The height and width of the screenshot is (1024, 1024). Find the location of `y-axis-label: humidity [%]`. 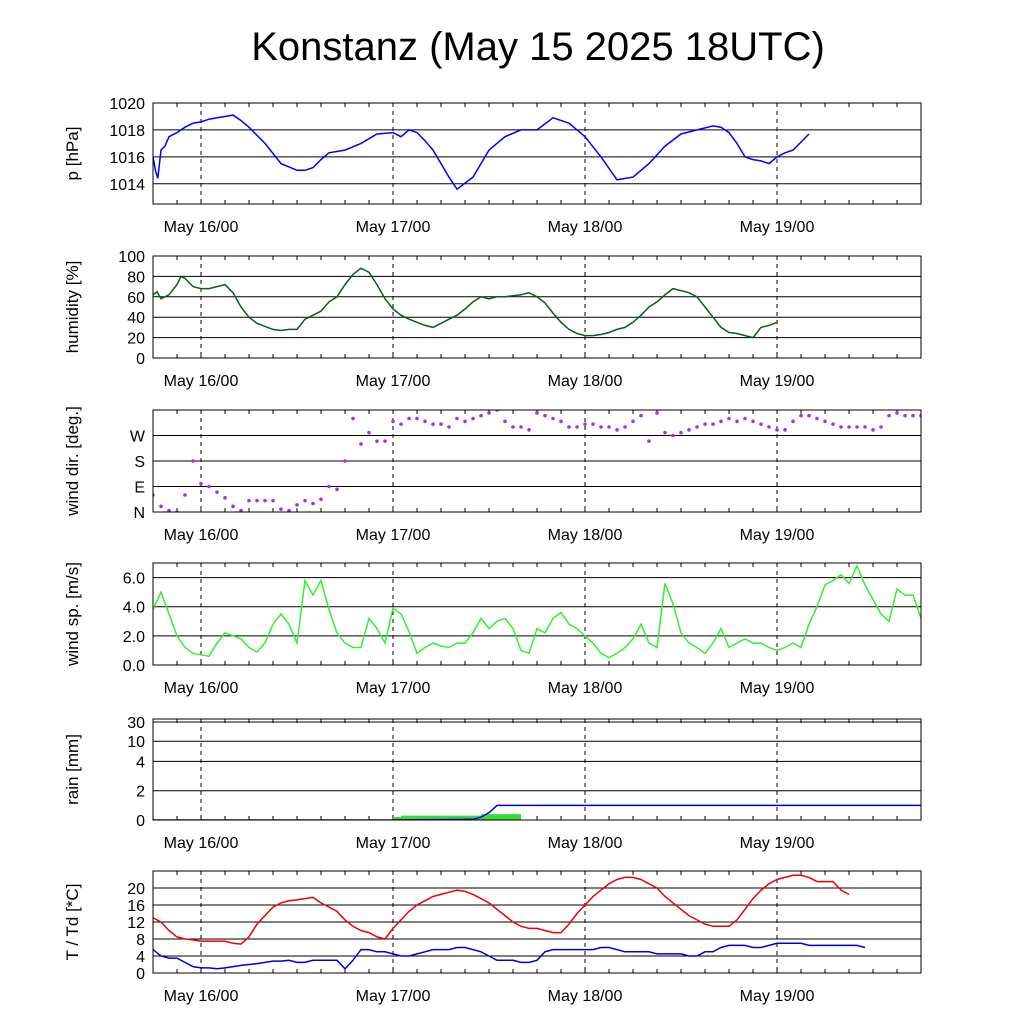

y-axis-label: humidity [%] is located at coordinates (72, 307).